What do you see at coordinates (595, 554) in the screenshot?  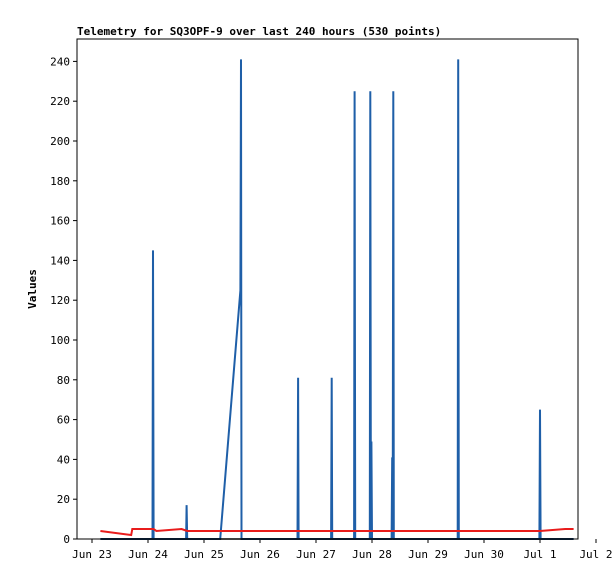 I see `x-tick-label: Jul 2` at bounding box center [595, 554].